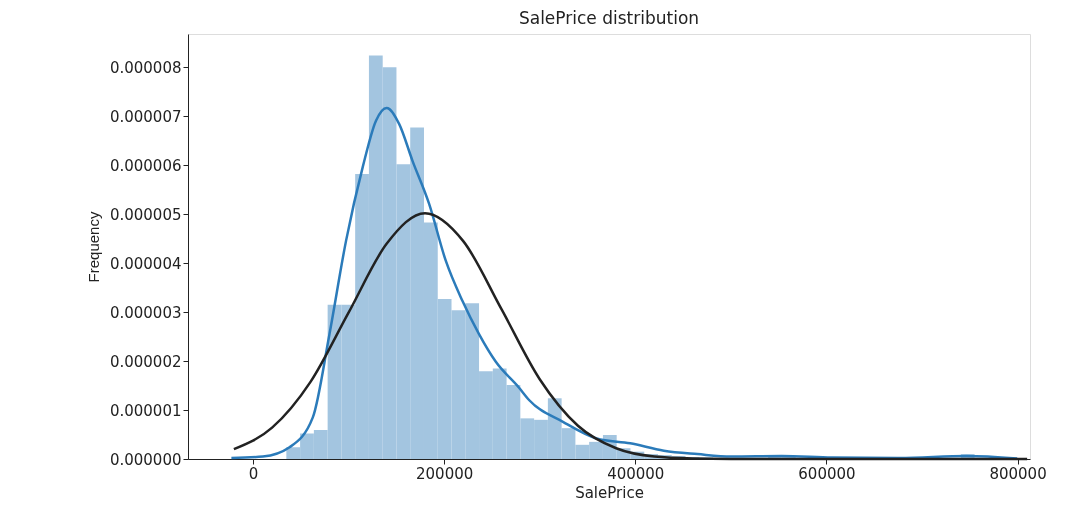 The height and width of the screenshot is (527, 1073). I want to click on y-axis-title: Frequency, so click(93, 247).